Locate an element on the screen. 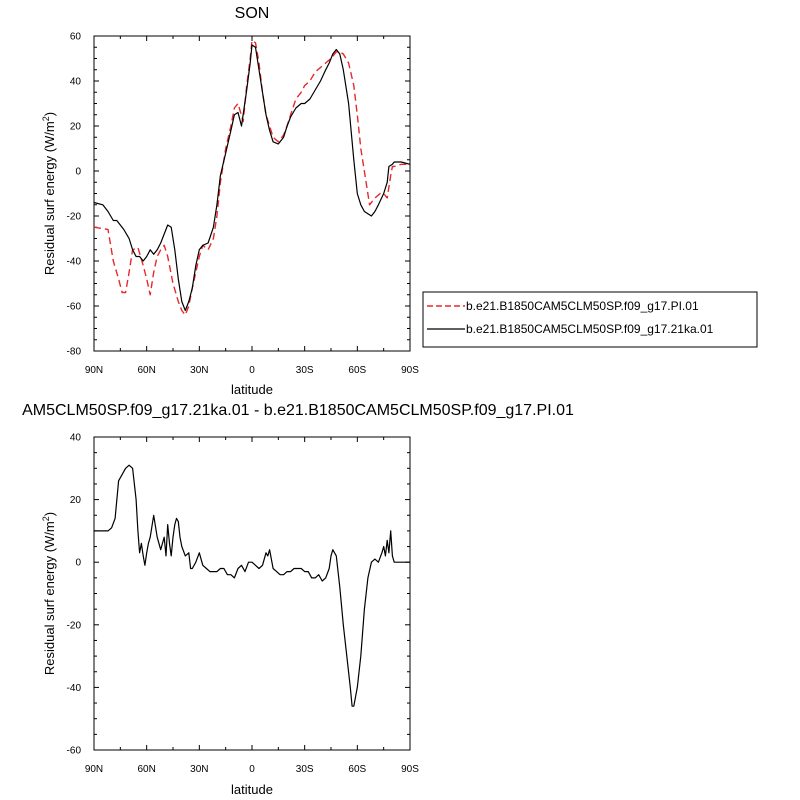  y-tick-label: 60 is located at coordinates (76, 37).